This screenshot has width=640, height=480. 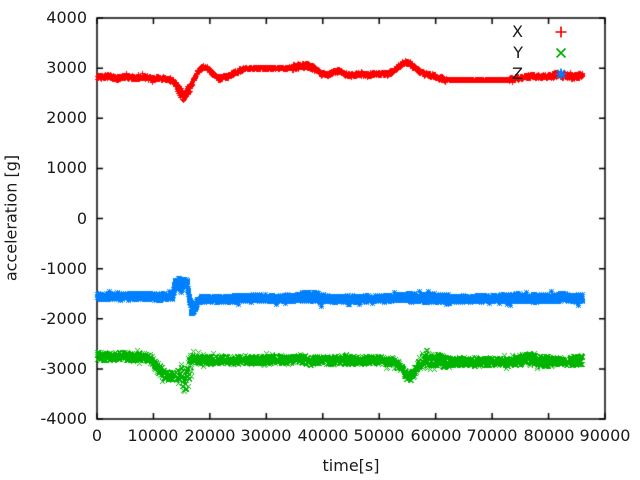 I want to click on y-tick-label: -4000, so click(x=64, y=418).